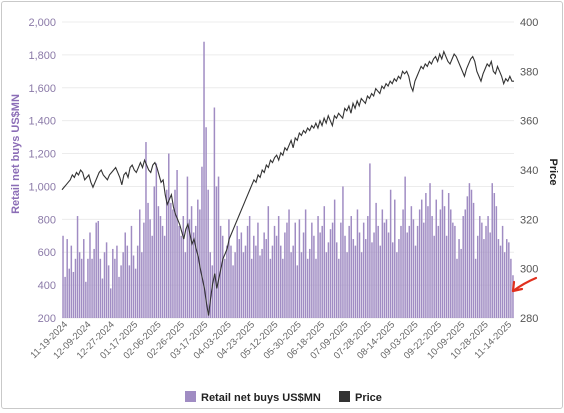  Describe the element at coordinates (16, 154) in the screenshot. I see `y-axis-left-title: Retail net buys US$MN` at that location.